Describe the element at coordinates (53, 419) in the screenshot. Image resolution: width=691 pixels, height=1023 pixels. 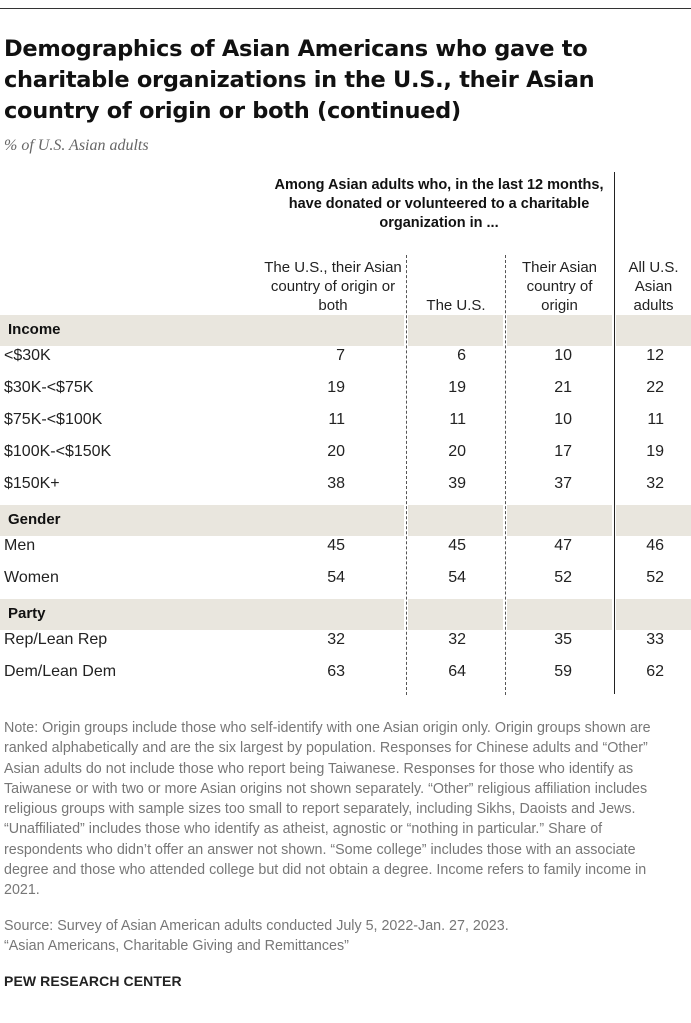
I see `row-label: $75K-<$100K` at that location.